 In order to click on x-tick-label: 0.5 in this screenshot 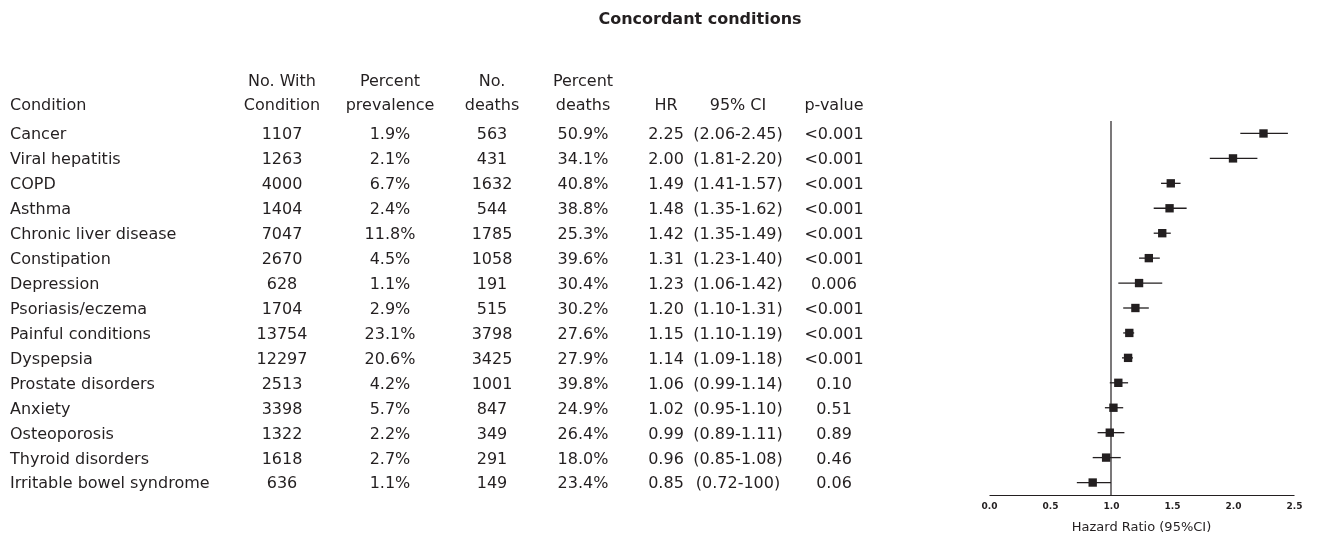, I will do `click(1050, 506)`.